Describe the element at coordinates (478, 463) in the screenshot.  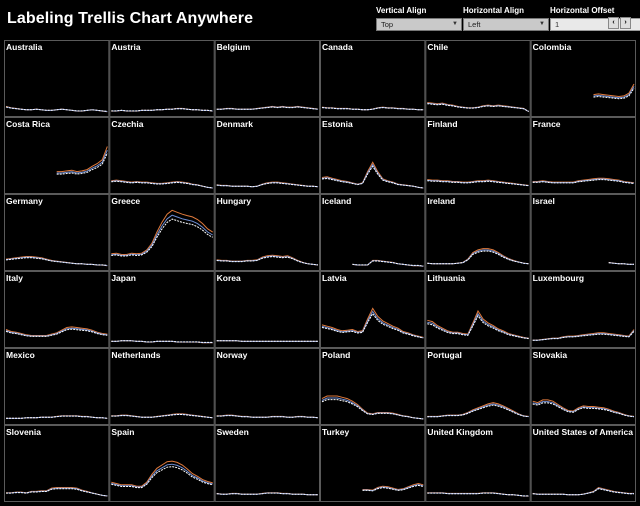
I see `panel-united-kingdom: United Kingdom` at that location.